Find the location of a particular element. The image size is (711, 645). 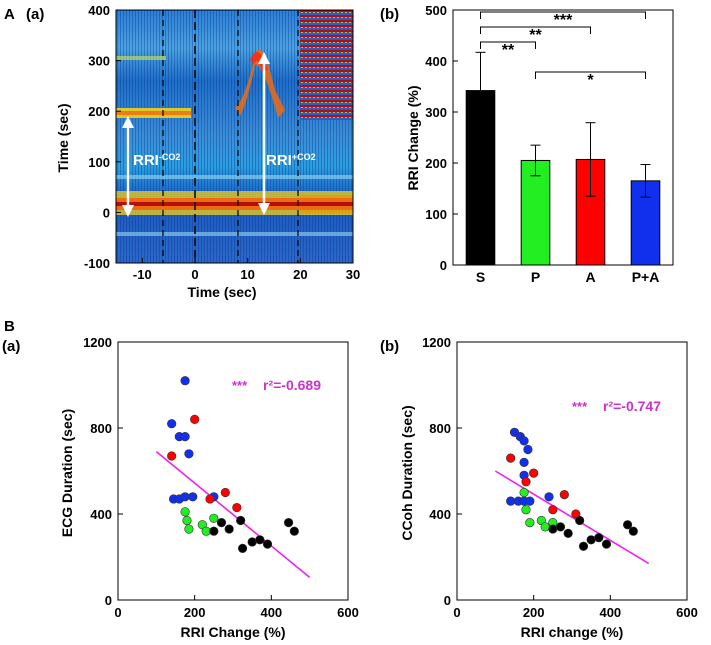

scatter-a-fit-line is located at coordinates (233, 515).